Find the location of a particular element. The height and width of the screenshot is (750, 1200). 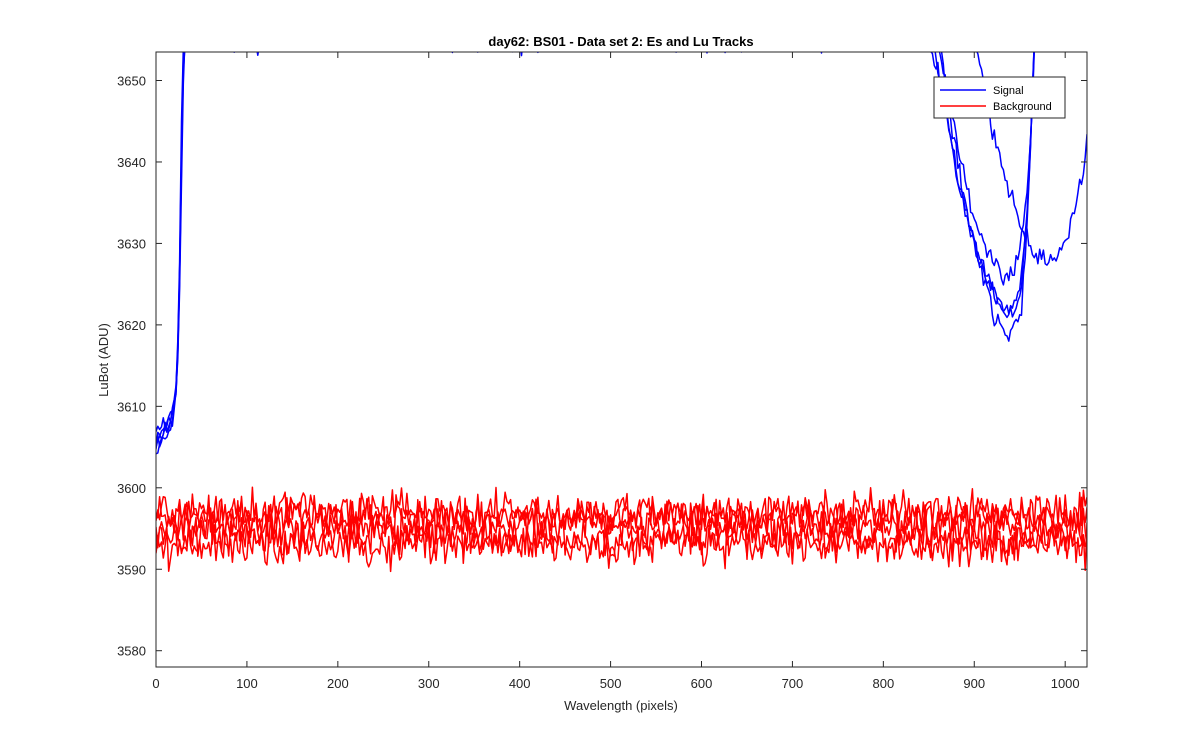

x-axis-label: Wavelength (pixels) is located at coordinates (621, 705).